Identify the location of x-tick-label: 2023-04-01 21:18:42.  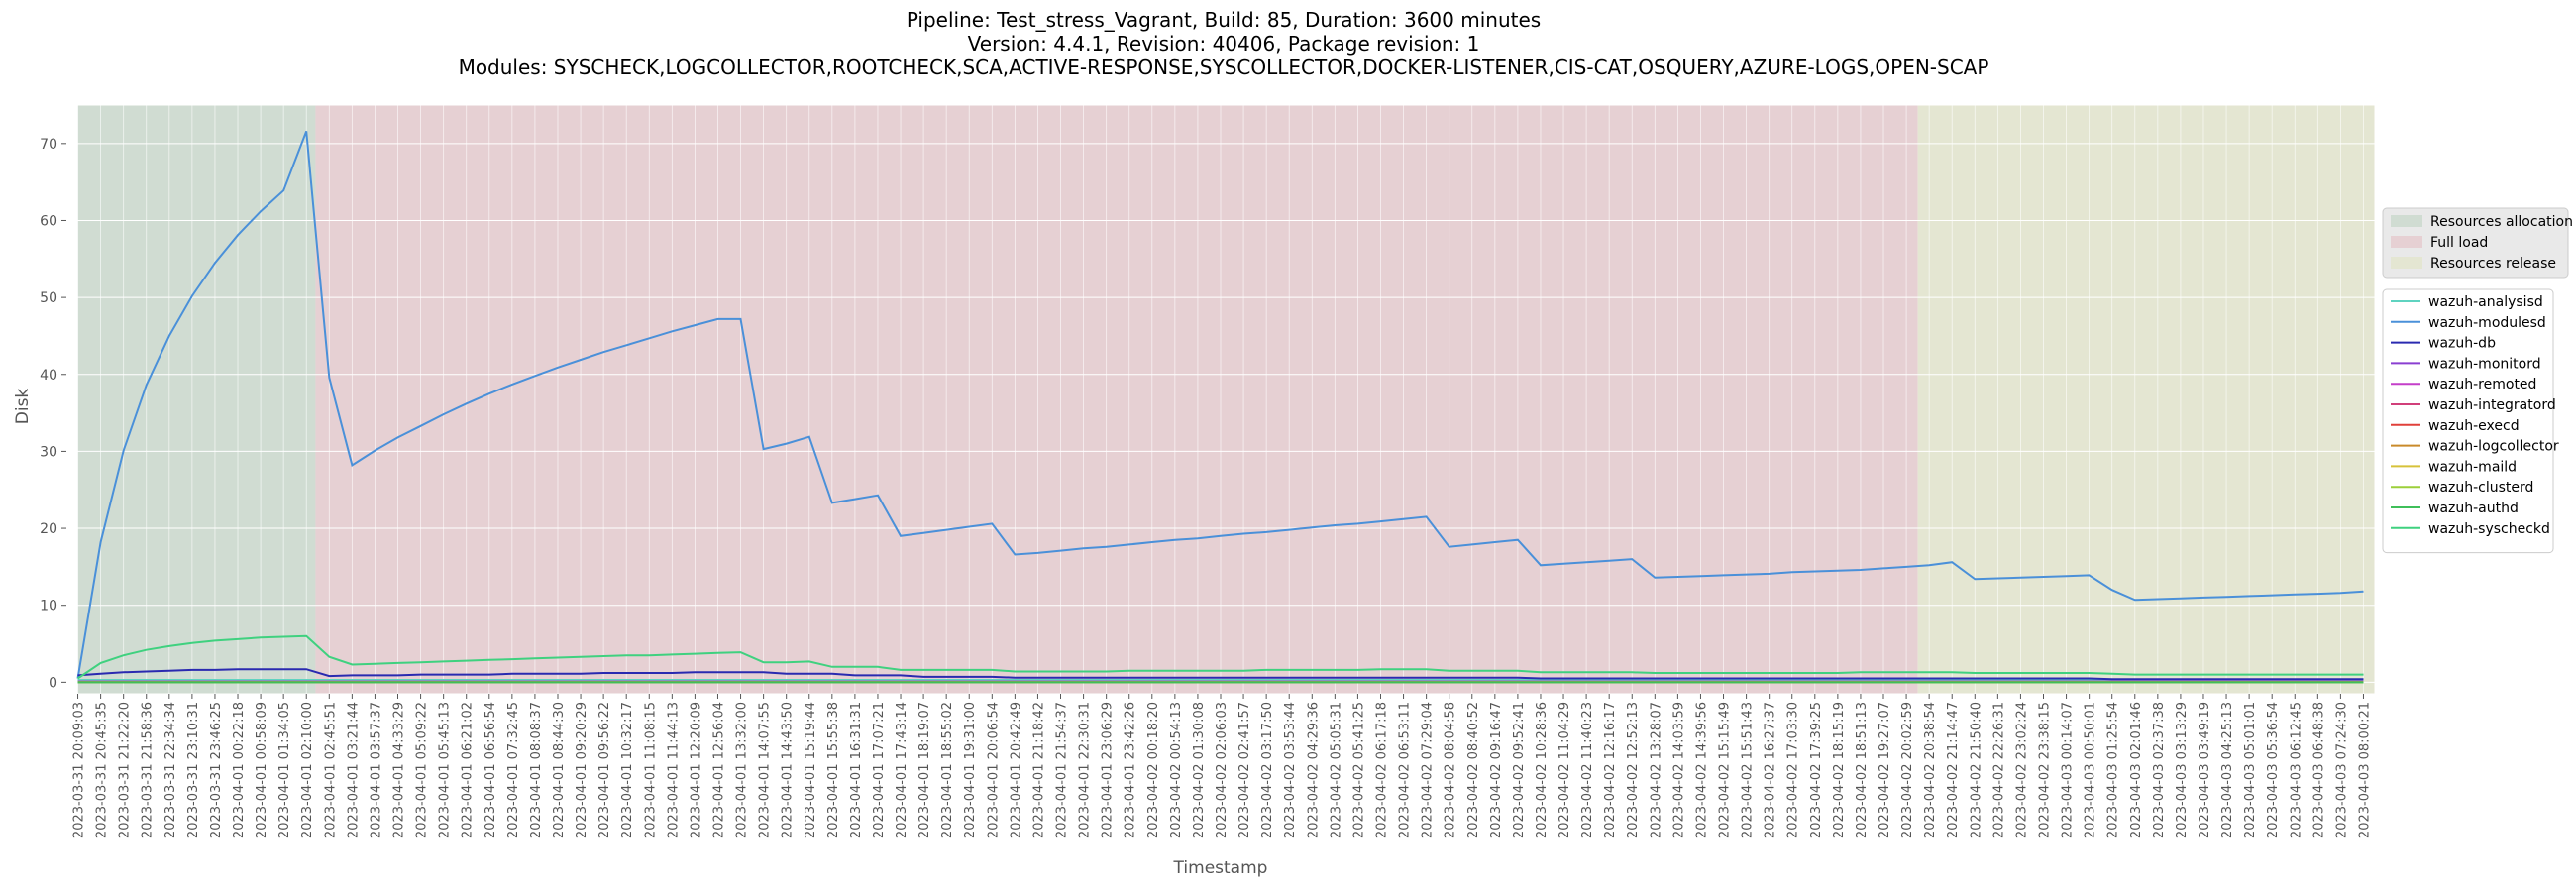
(1038, 770).